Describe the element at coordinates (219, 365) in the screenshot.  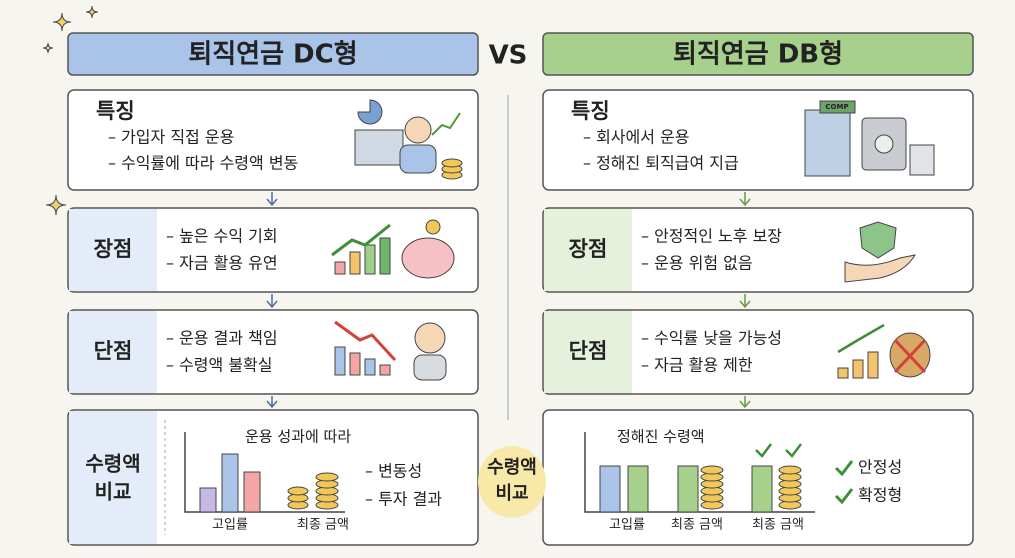
I see `section-item: – 수령액 불확실` at that location.